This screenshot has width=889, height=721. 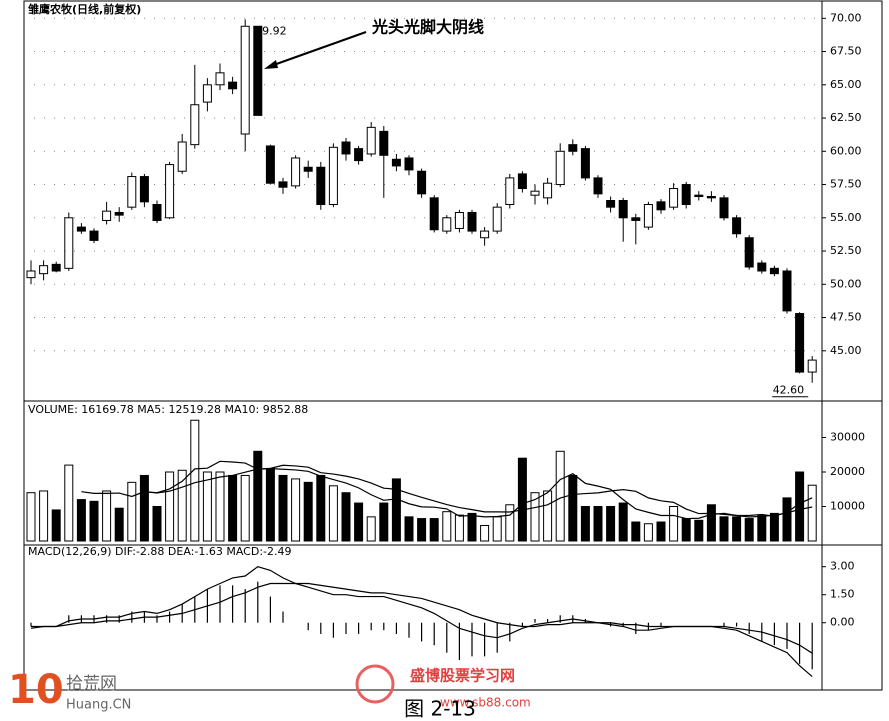 I want to click on annotation: 光头光脚大阴线, so click(x=427, y=27).